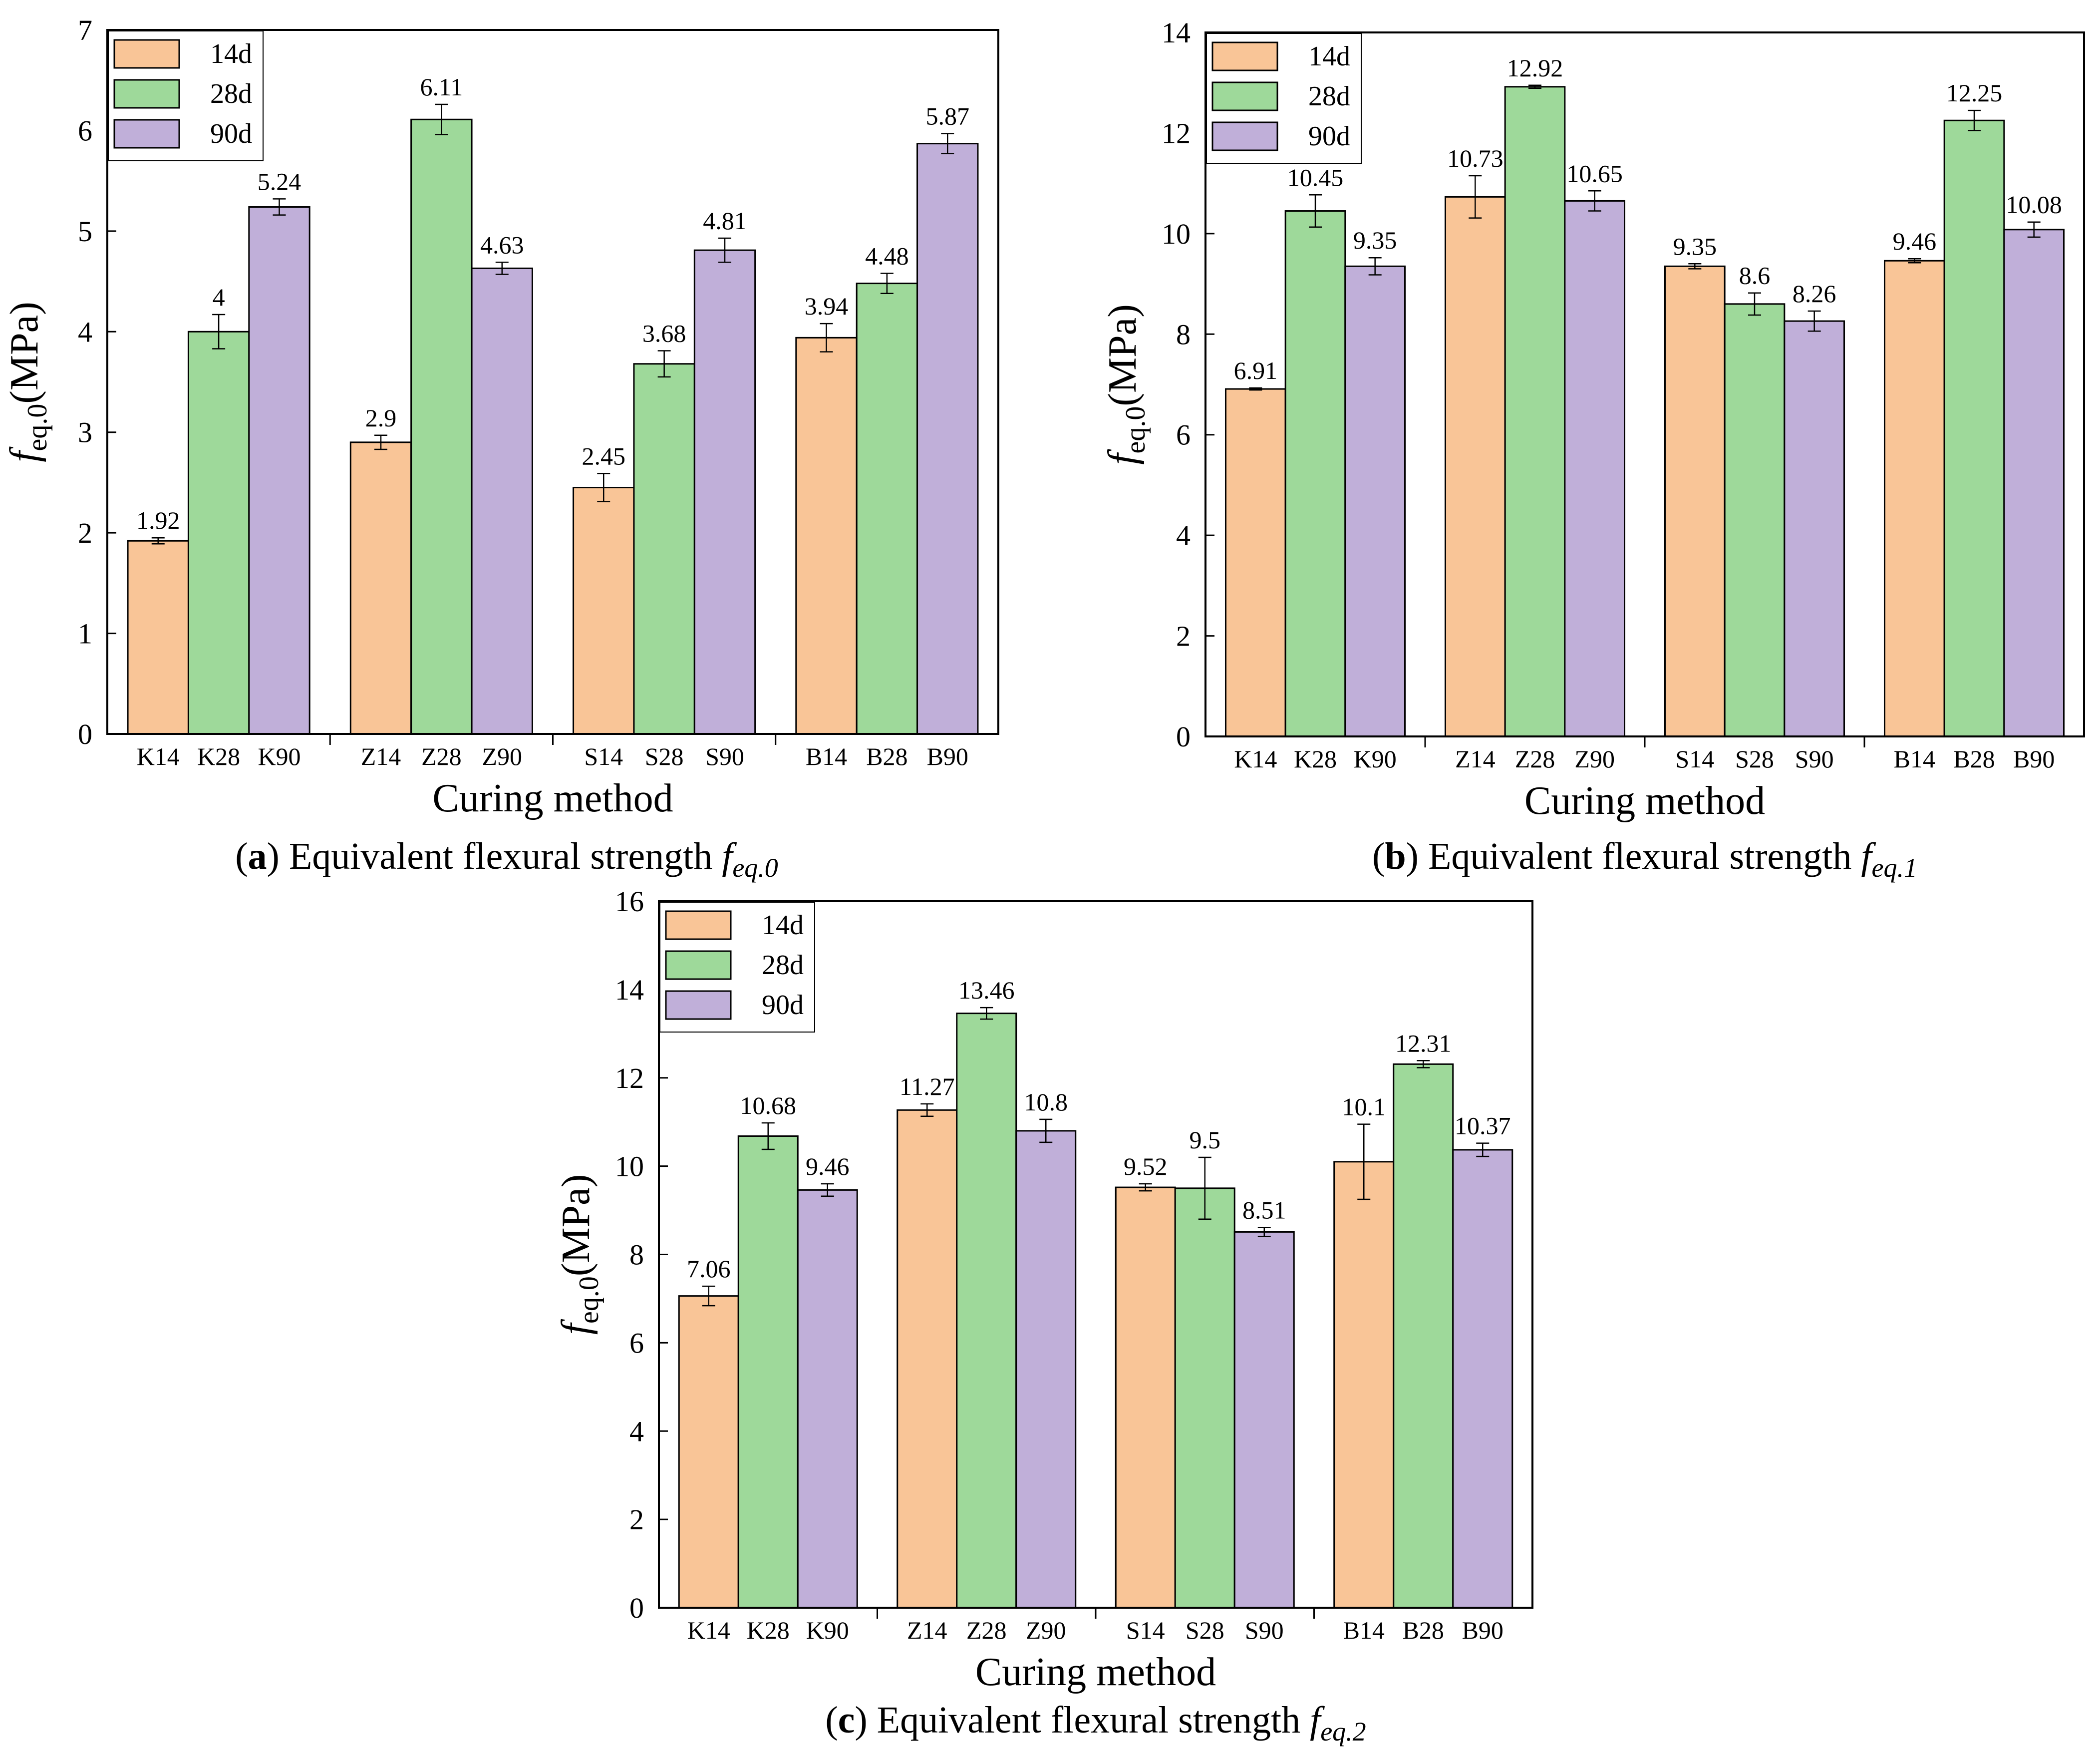 Image resolution: width=2100 pixels, height=1752 pixels. I want to click on data-label-Z28: 12.92, so click(1535, 68).